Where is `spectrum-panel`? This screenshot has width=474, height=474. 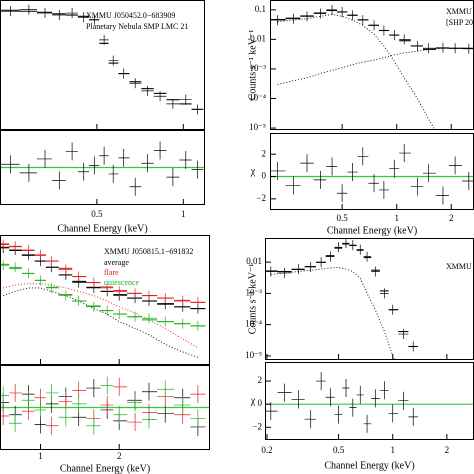 spectrum-panel is located at coordinates (102, 59).